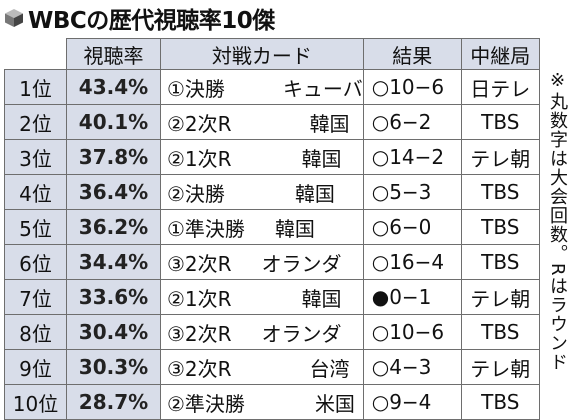  I want to click on rank-cell: 7位, so click(35, 297).